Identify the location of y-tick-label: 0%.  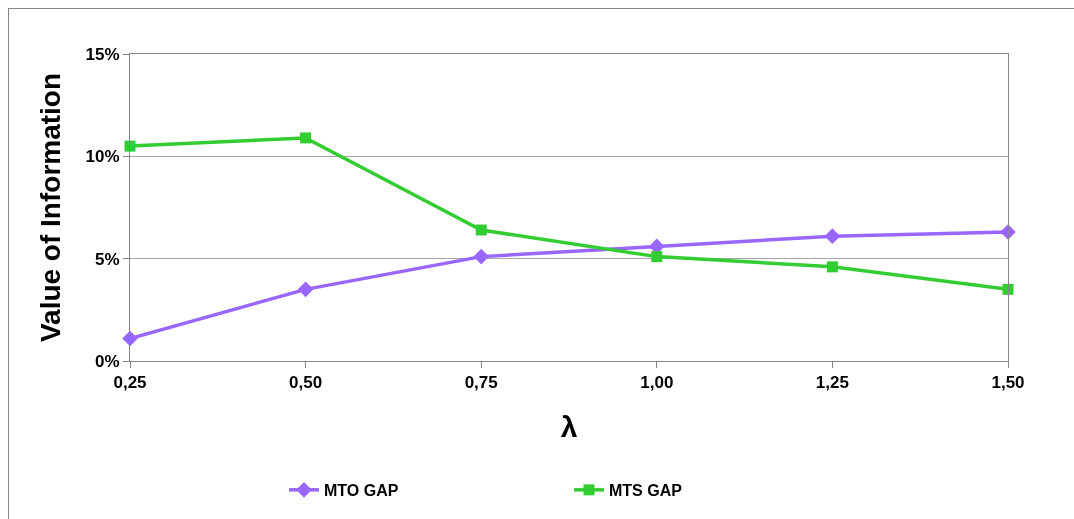
(107, 361).